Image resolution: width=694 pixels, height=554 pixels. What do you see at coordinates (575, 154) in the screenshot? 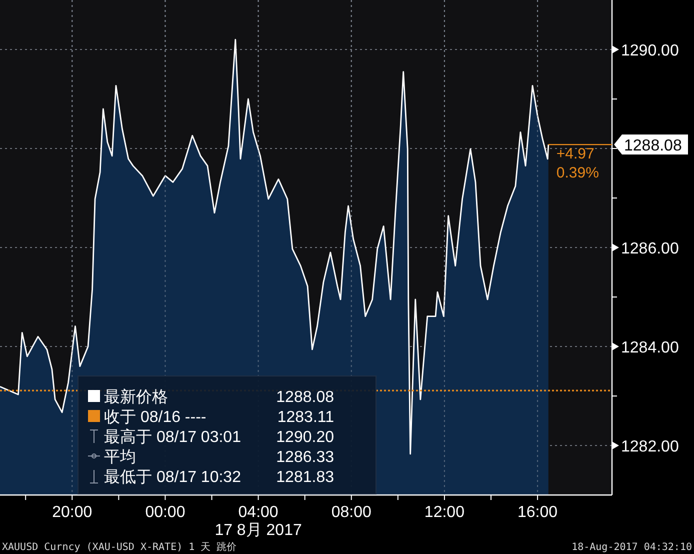
I see `annotation: +4.97` at bounding box center [575, 154].